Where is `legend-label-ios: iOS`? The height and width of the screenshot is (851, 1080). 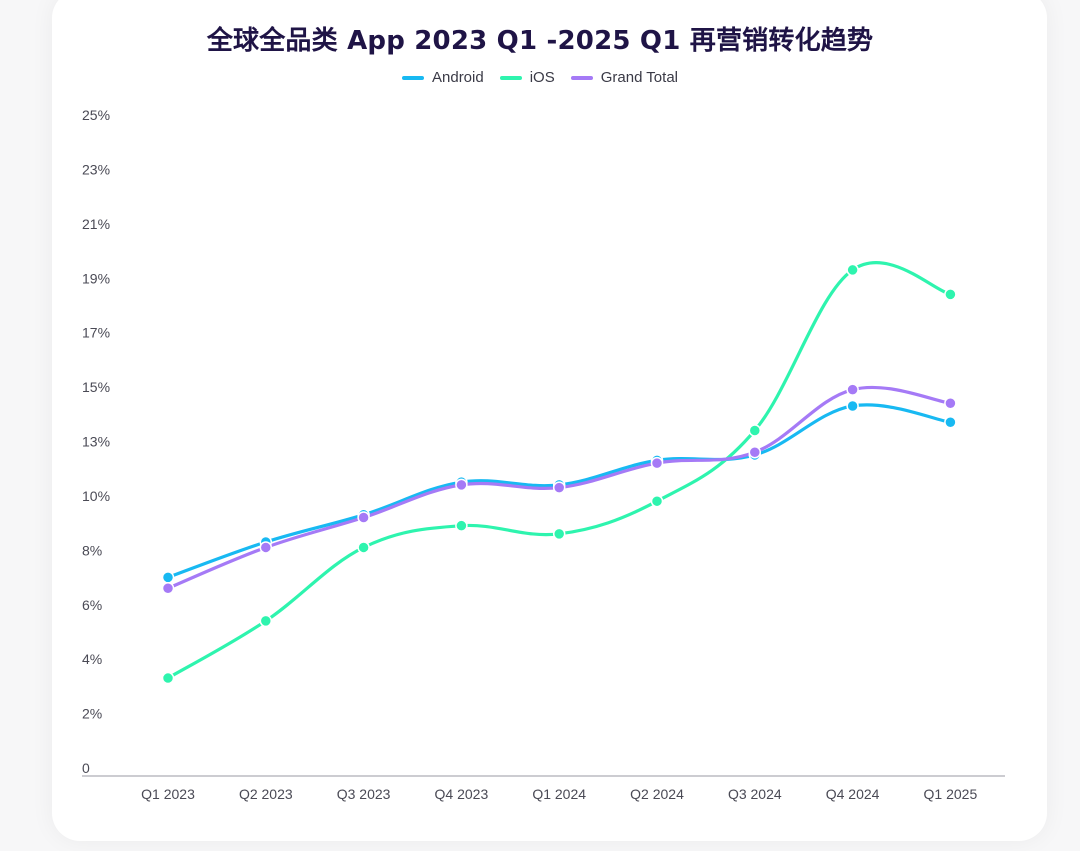
legend-label-ios: iOS is located at coordinates (542, 77).